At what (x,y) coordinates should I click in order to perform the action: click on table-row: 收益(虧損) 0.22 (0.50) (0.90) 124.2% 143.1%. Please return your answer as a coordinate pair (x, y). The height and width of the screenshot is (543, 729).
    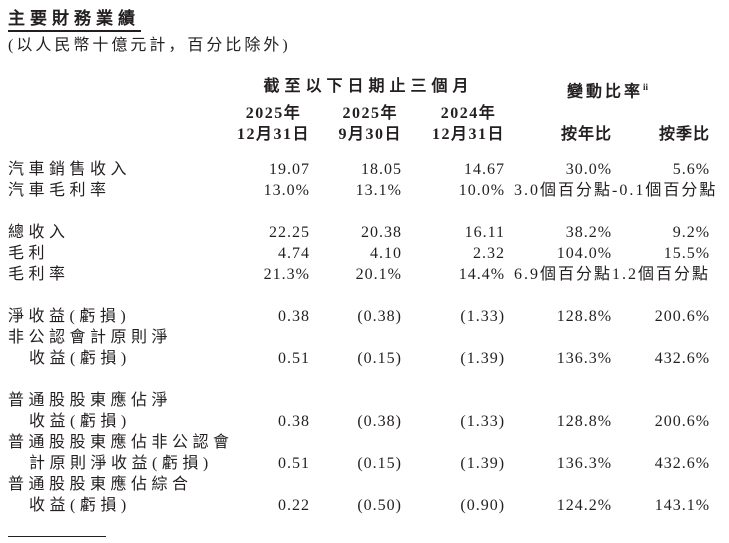
    Looking at the image, I should click on (359, 505).